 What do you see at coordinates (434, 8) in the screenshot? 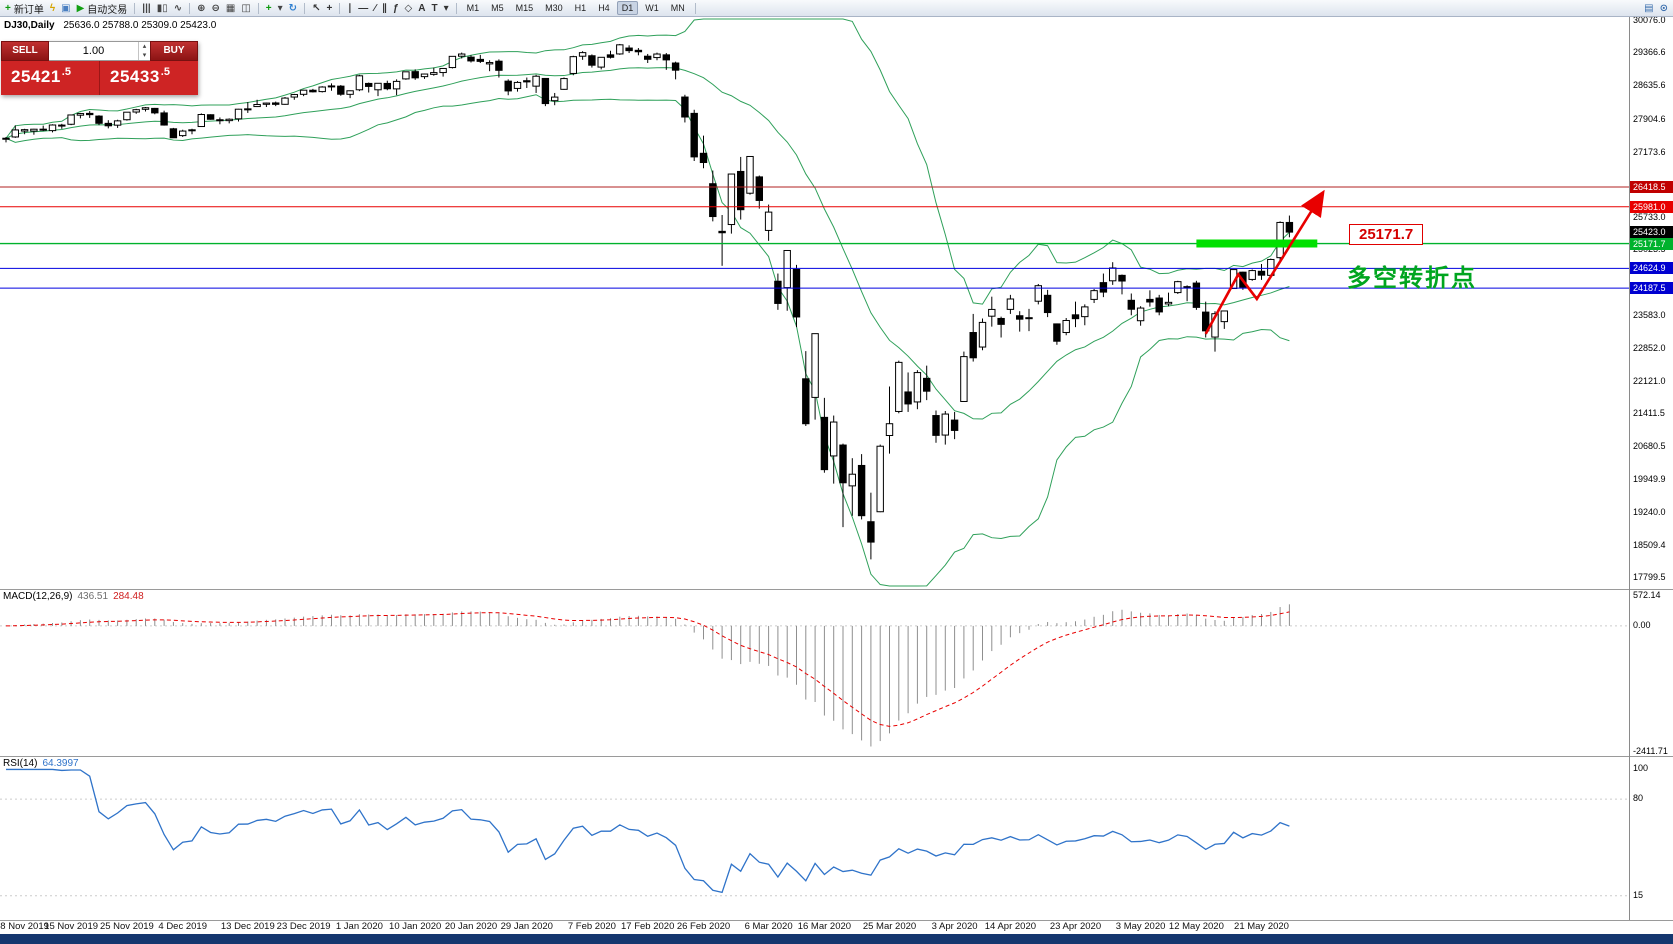
I see `label-button: T` at bounding box center [434, 8].